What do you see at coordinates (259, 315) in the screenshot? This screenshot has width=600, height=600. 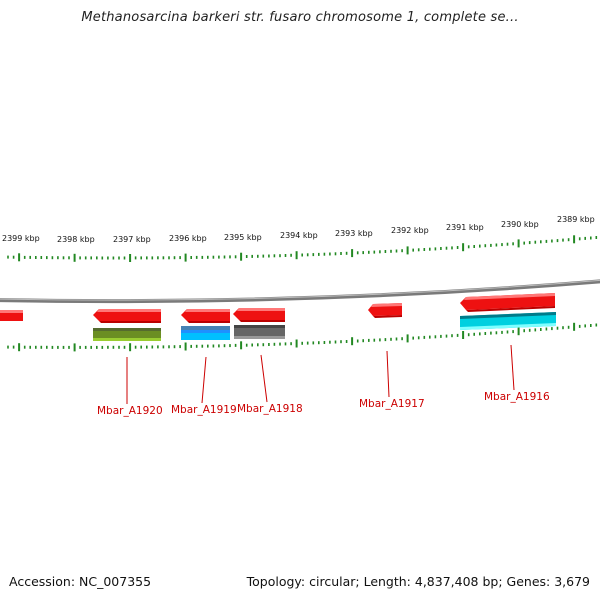 I see `gene-arrow-mbar-a1918` at bounding box center [259, 315].